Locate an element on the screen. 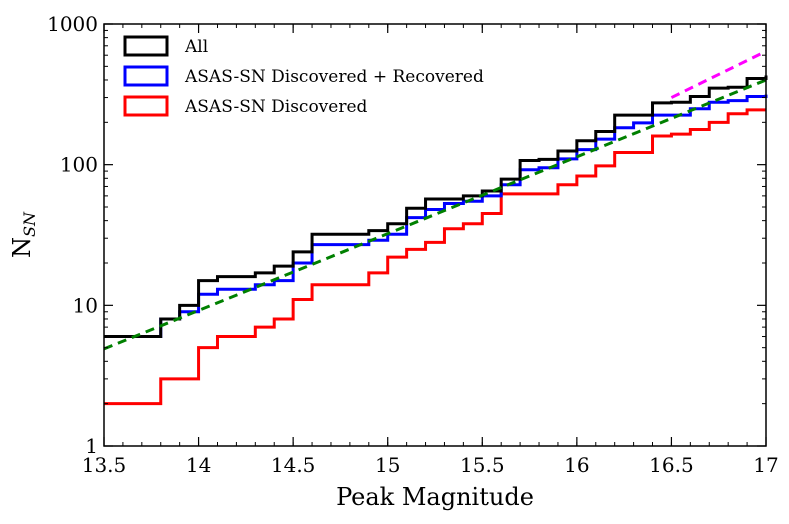  x-tick-label: 15 is located at coordinates (387, 465).